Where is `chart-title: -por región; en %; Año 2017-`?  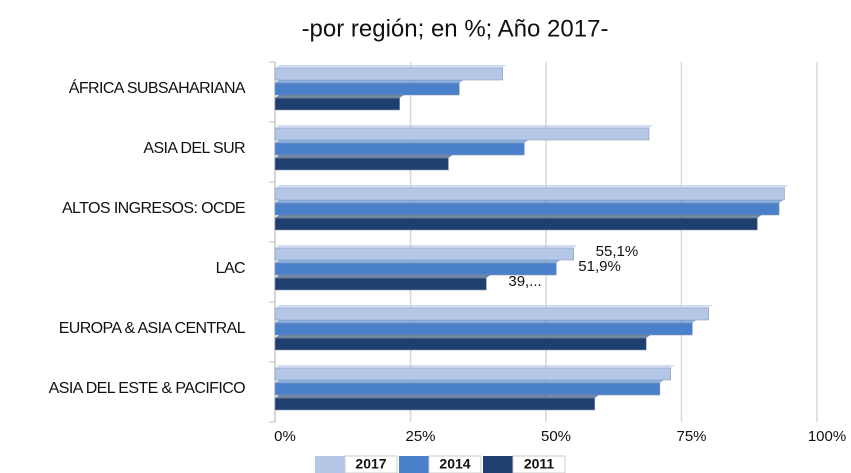 chart-title: -por región; en %; Año 2017- is located at coordinates (455, 28).